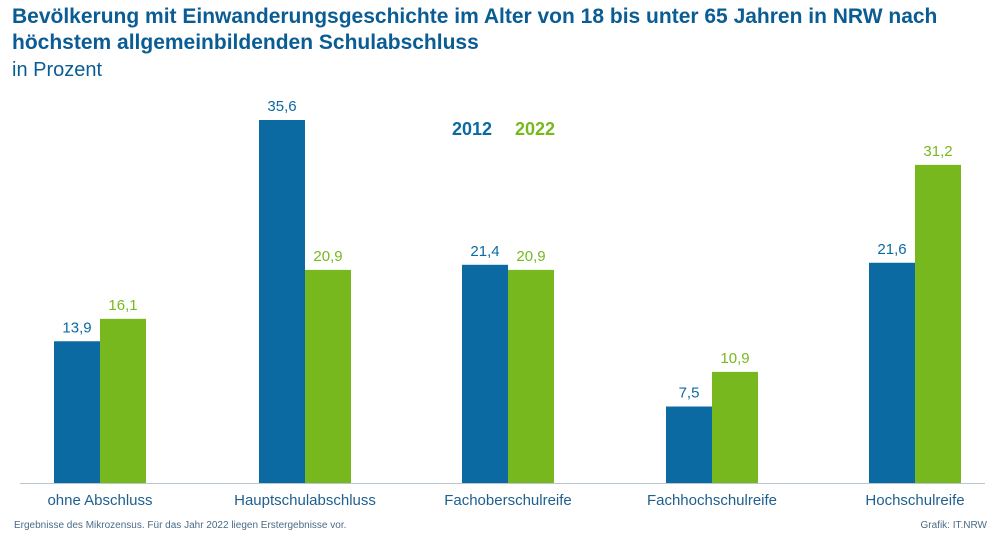 The height and width of the screenshot is (541, 999). What do you see at coordinates (734, 358) in the screenshot?
I see `value-label-2022-3: 10,9` at bounding box center [734, 358].